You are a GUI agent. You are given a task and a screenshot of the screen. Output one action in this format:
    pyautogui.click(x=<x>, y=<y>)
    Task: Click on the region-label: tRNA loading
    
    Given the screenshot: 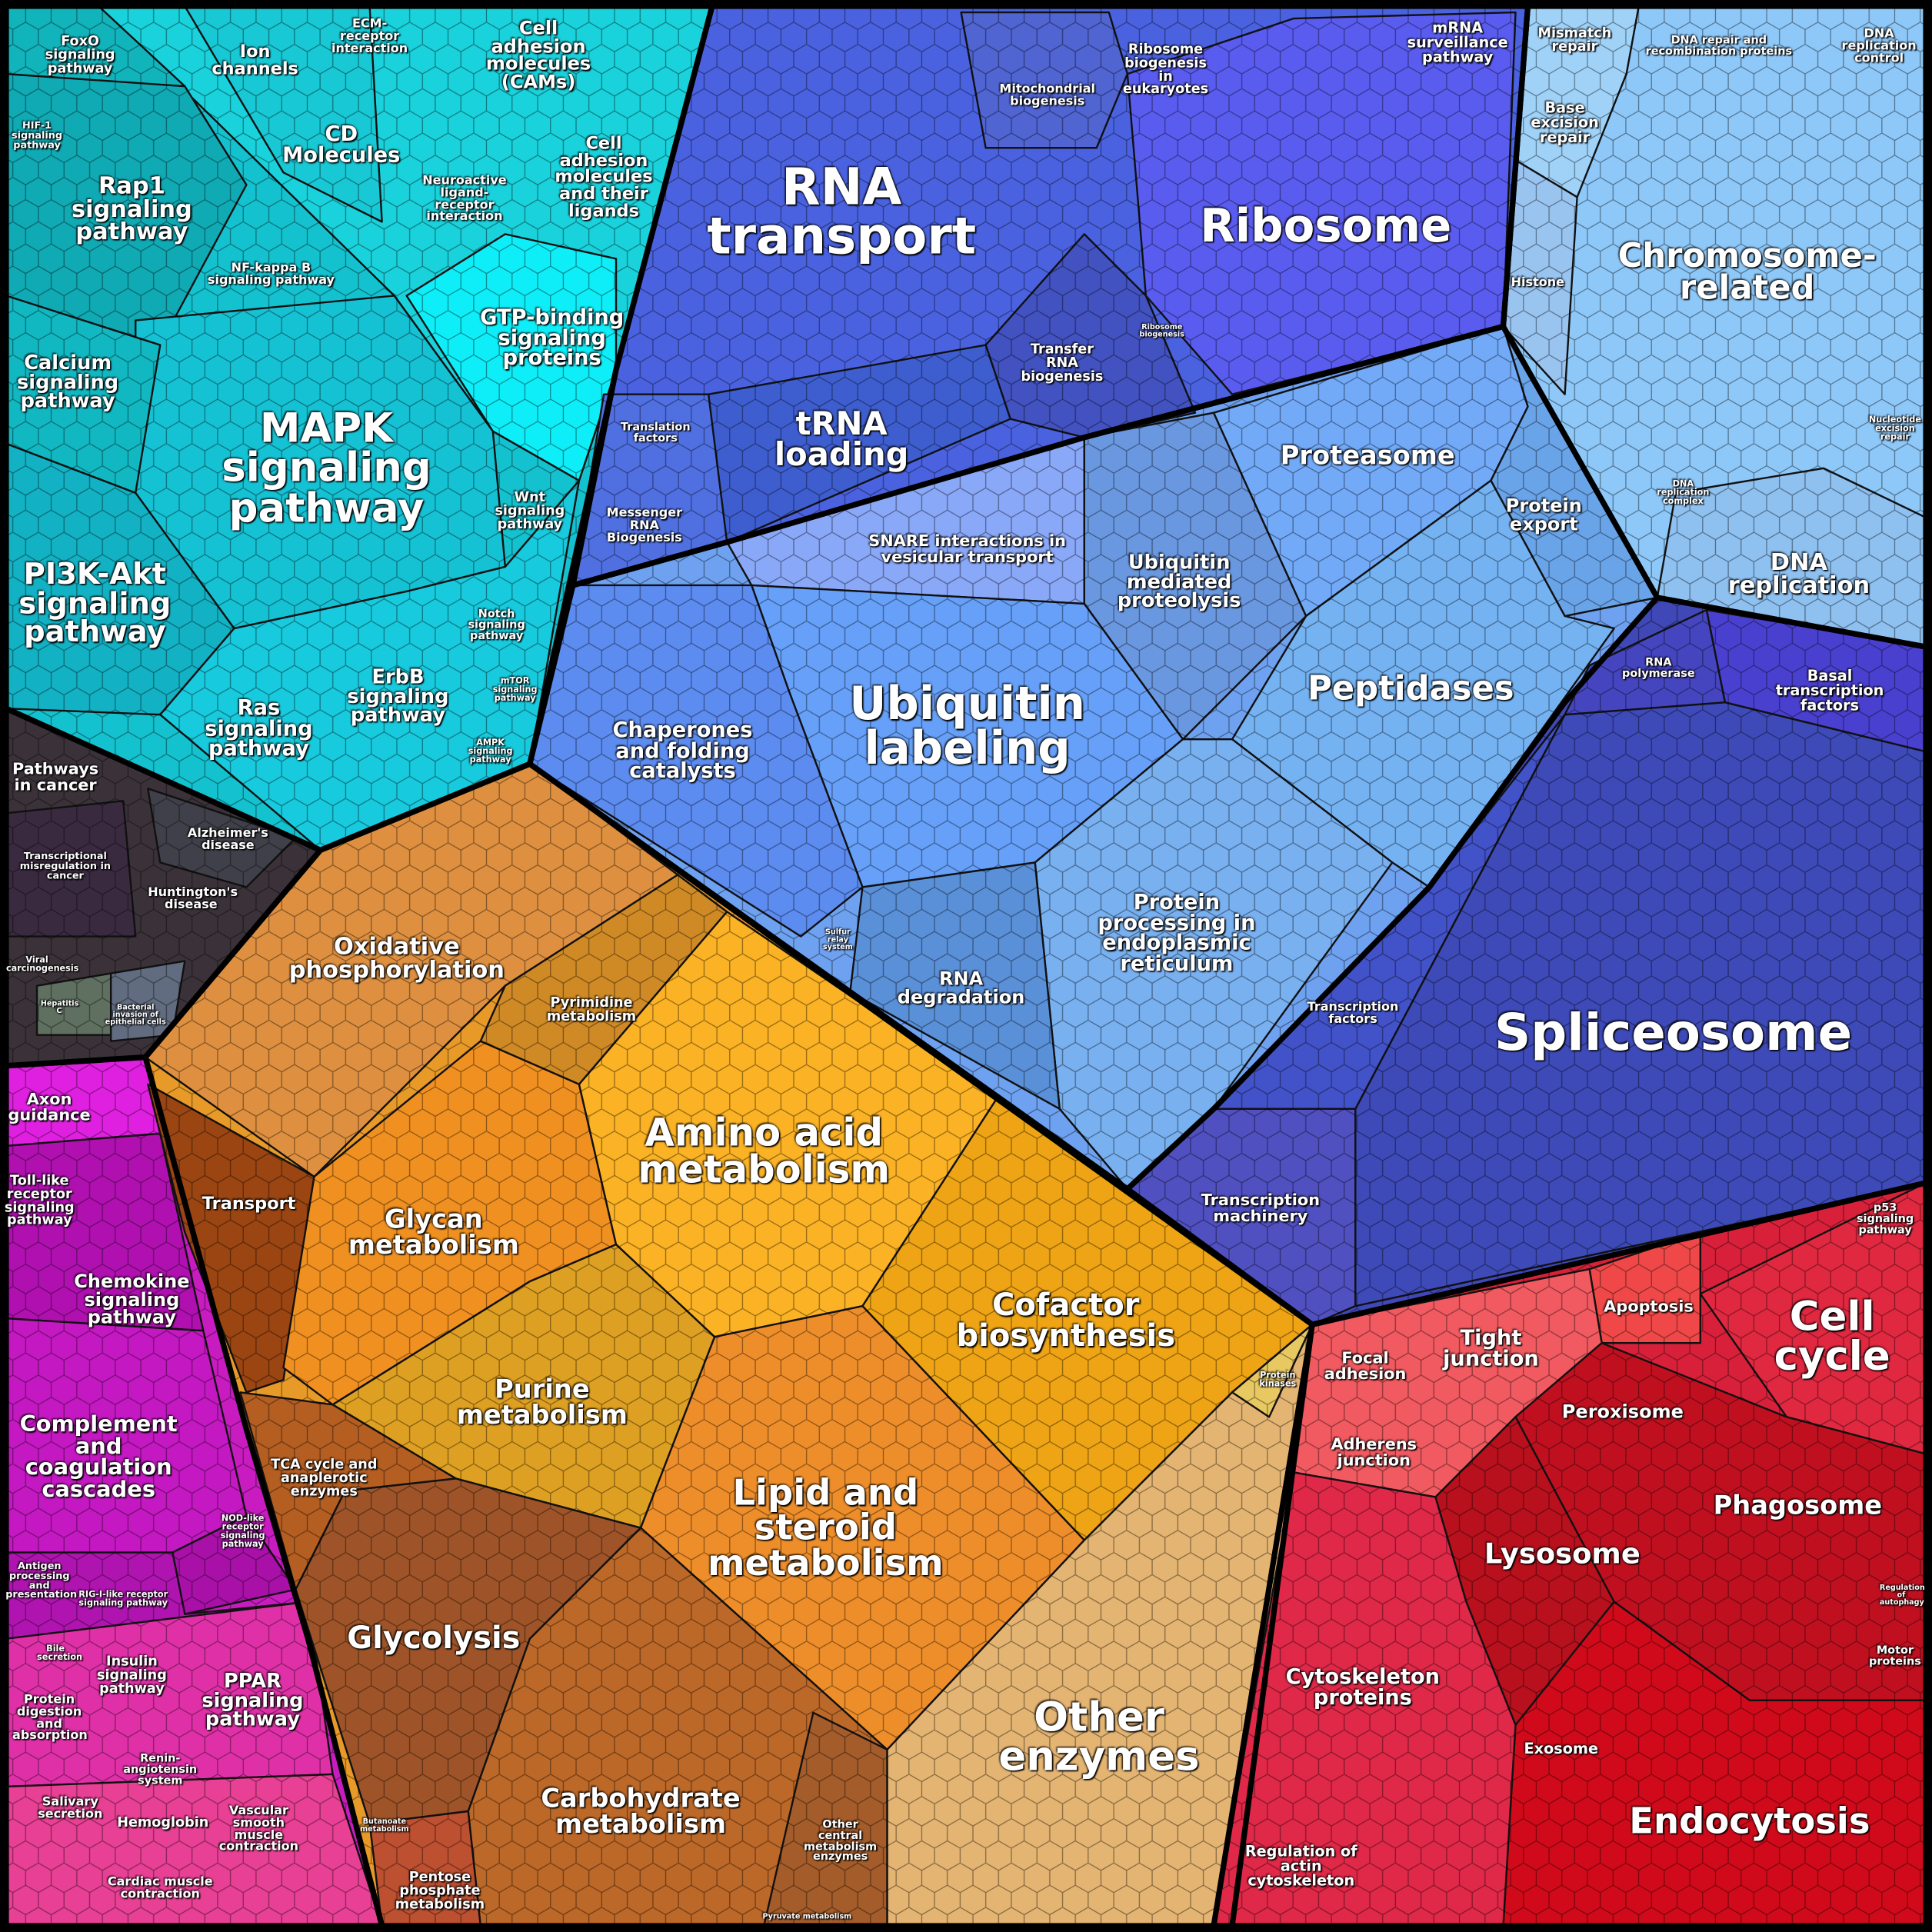 What is the action you would take?
    pyautogui.click(x=841, y=440)
    